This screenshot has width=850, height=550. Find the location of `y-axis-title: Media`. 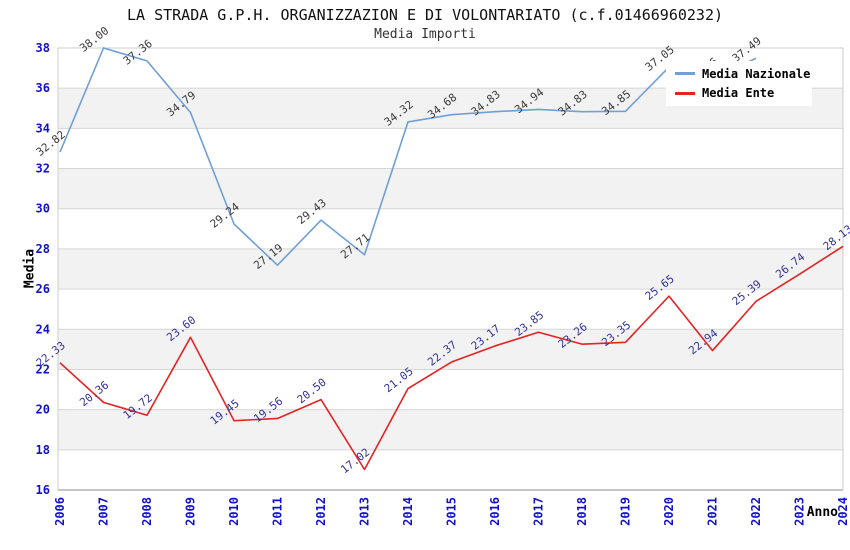

y-axis-title: Media is located at coordinates (30, 268).